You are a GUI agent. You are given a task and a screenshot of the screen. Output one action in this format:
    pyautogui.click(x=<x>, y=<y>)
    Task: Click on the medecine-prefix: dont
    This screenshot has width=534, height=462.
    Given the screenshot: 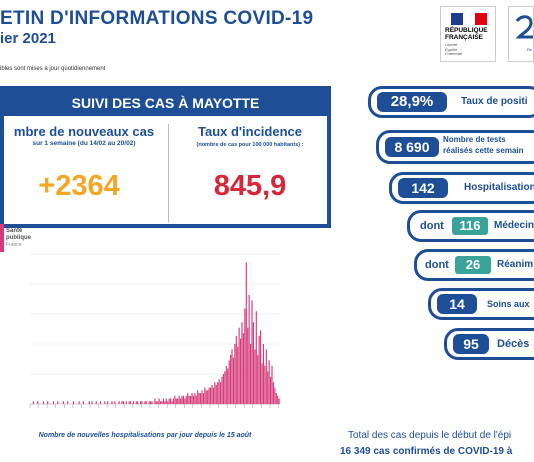 What is the action you would take?
    pyautogui.click(x=432, y=226)
    